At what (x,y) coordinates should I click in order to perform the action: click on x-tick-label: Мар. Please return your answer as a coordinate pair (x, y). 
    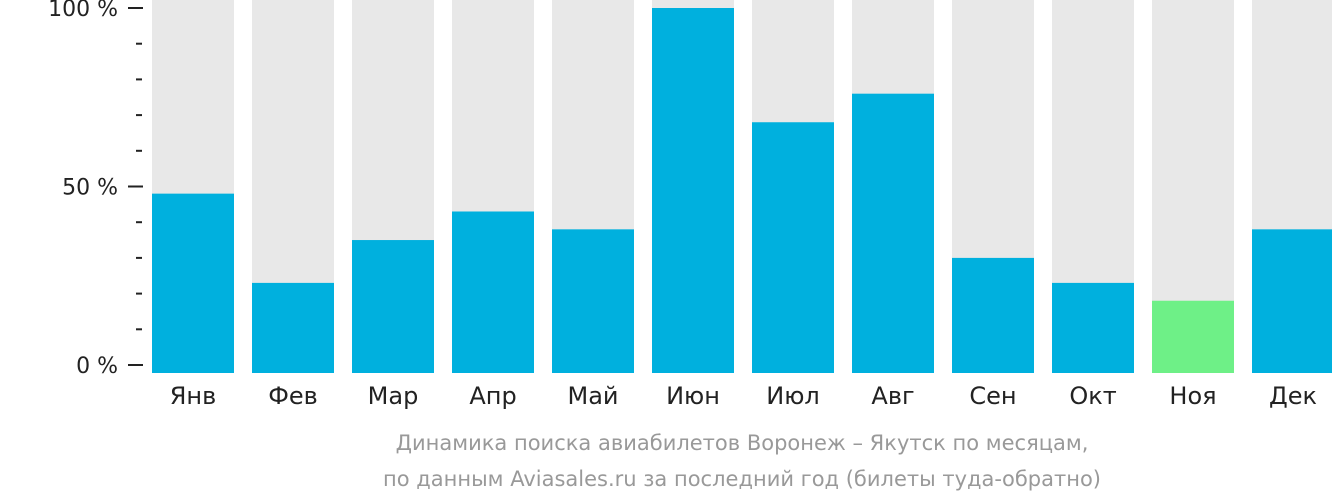
    Looking at the image, I should click on (393, 396).